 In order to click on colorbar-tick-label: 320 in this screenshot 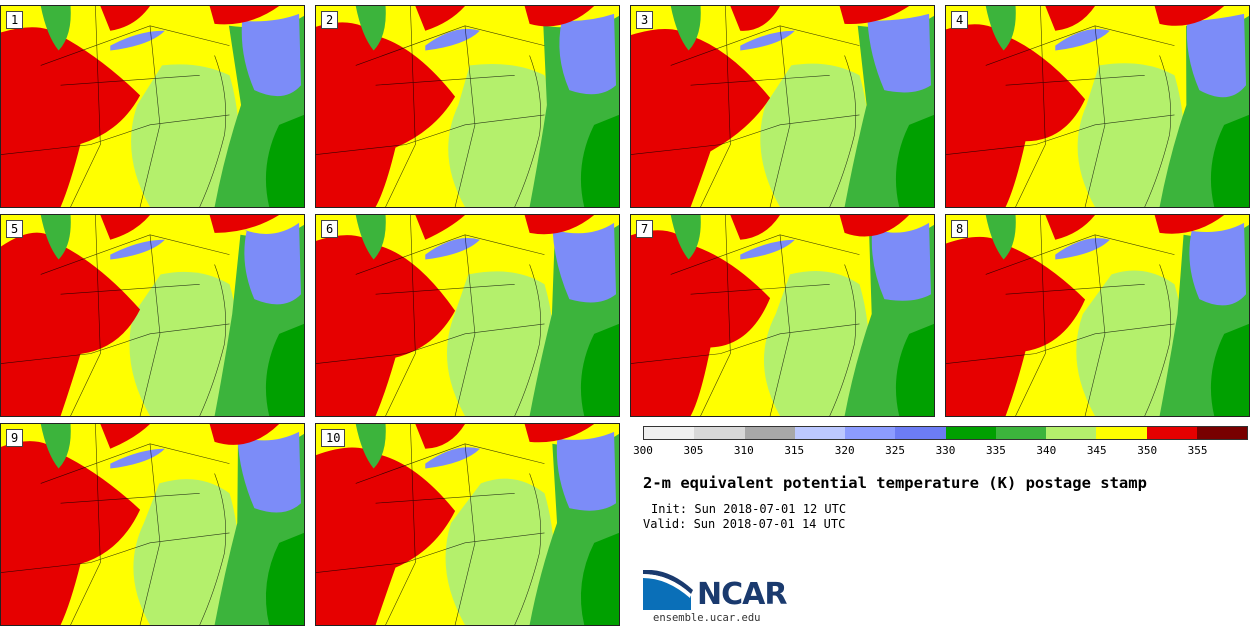, I will do `click(844, 450)`.